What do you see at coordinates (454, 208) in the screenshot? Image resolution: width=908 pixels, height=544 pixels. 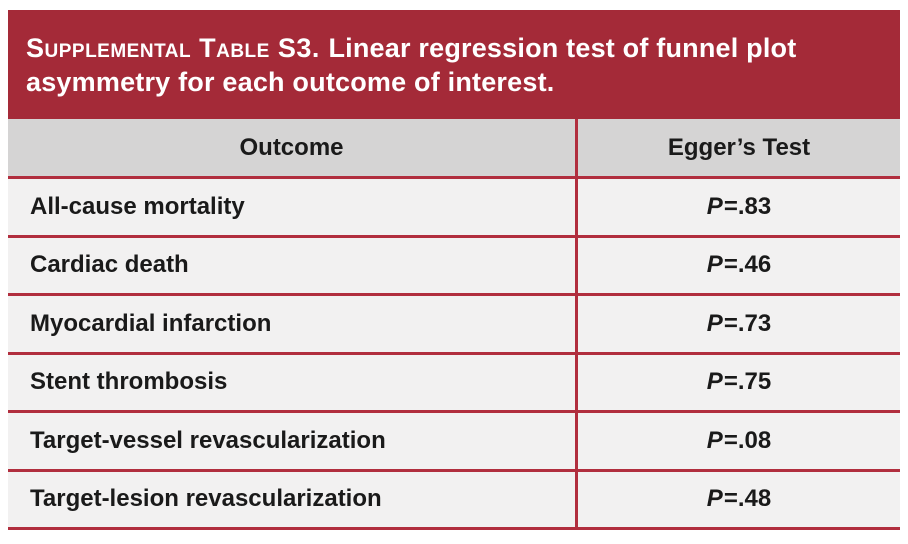 I see `table-row: All-cause mortality P =.83` at bounding box center [454, 208].